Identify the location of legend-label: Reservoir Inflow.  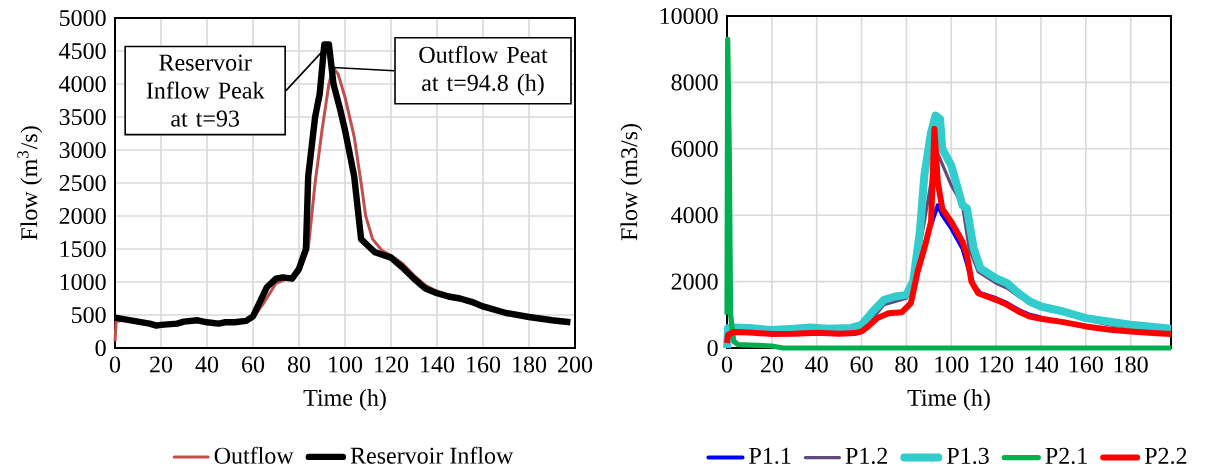
(432, 455).